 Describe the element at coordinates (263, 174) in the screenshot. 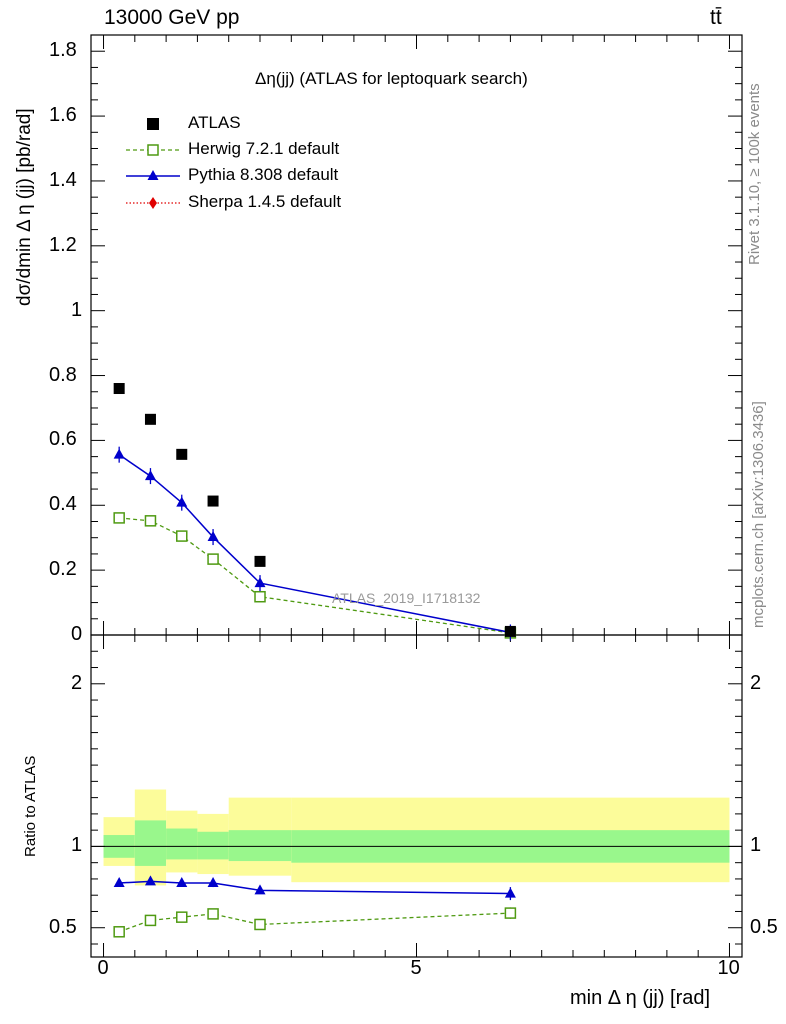

I see `legend-label-2: Pythia 8.308 default` at that location.